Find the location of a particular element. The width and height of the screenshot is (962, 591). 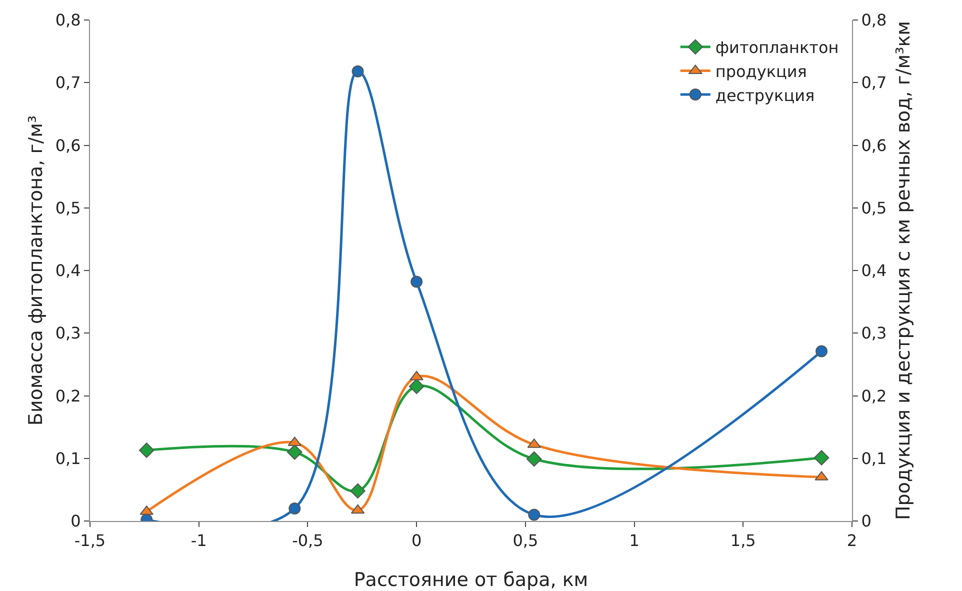

y-tick-label: 0,1 is located at coordinates (68, 458).